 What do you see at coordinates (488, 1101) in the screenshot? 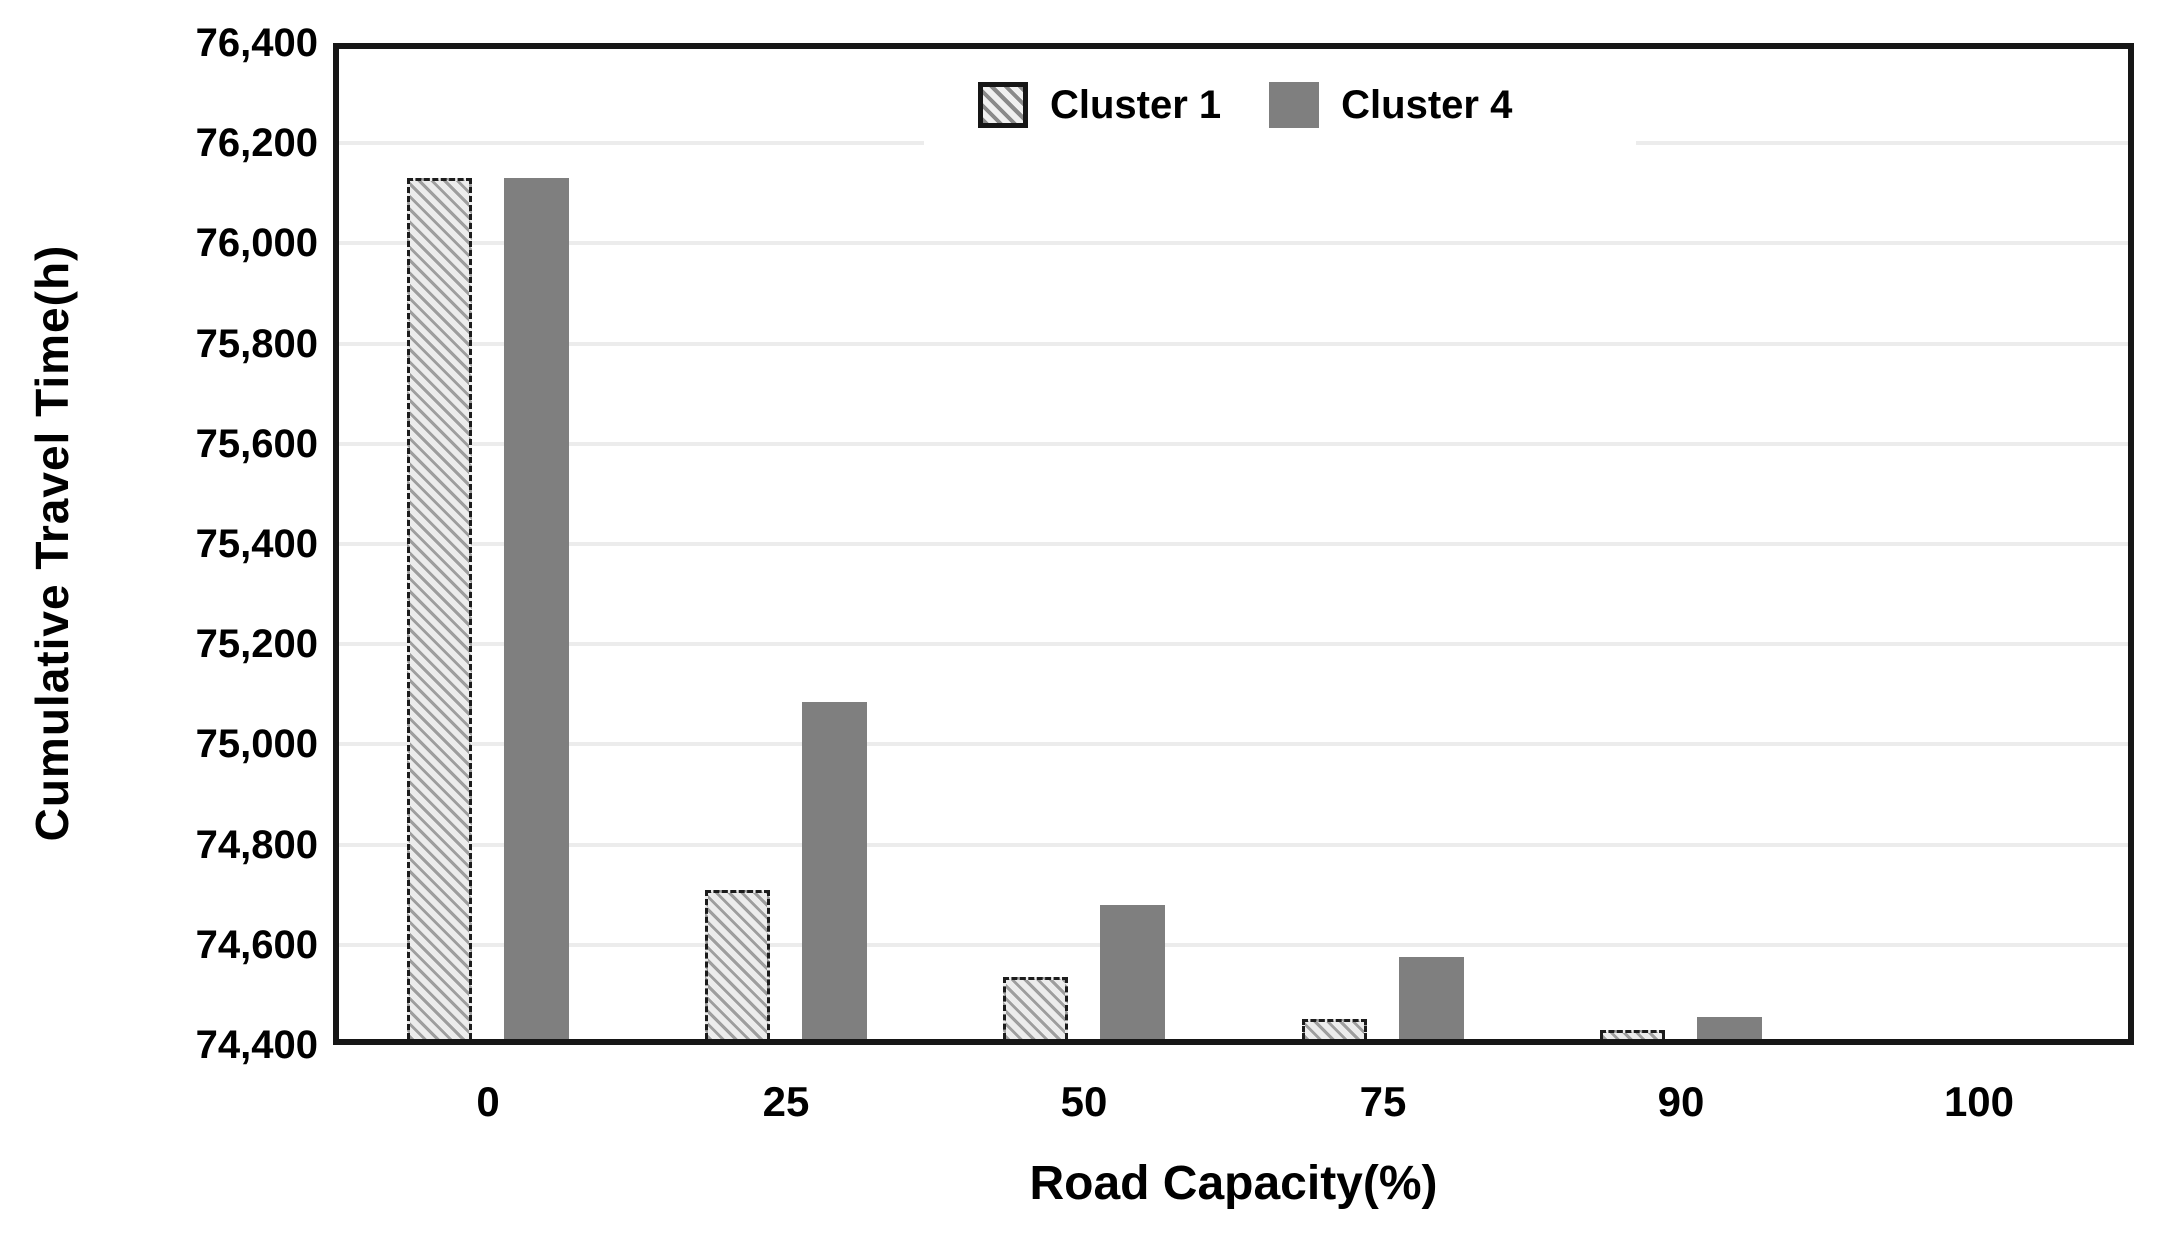
I see `x-tick-label: 0` at bounding box center [488, 1101].